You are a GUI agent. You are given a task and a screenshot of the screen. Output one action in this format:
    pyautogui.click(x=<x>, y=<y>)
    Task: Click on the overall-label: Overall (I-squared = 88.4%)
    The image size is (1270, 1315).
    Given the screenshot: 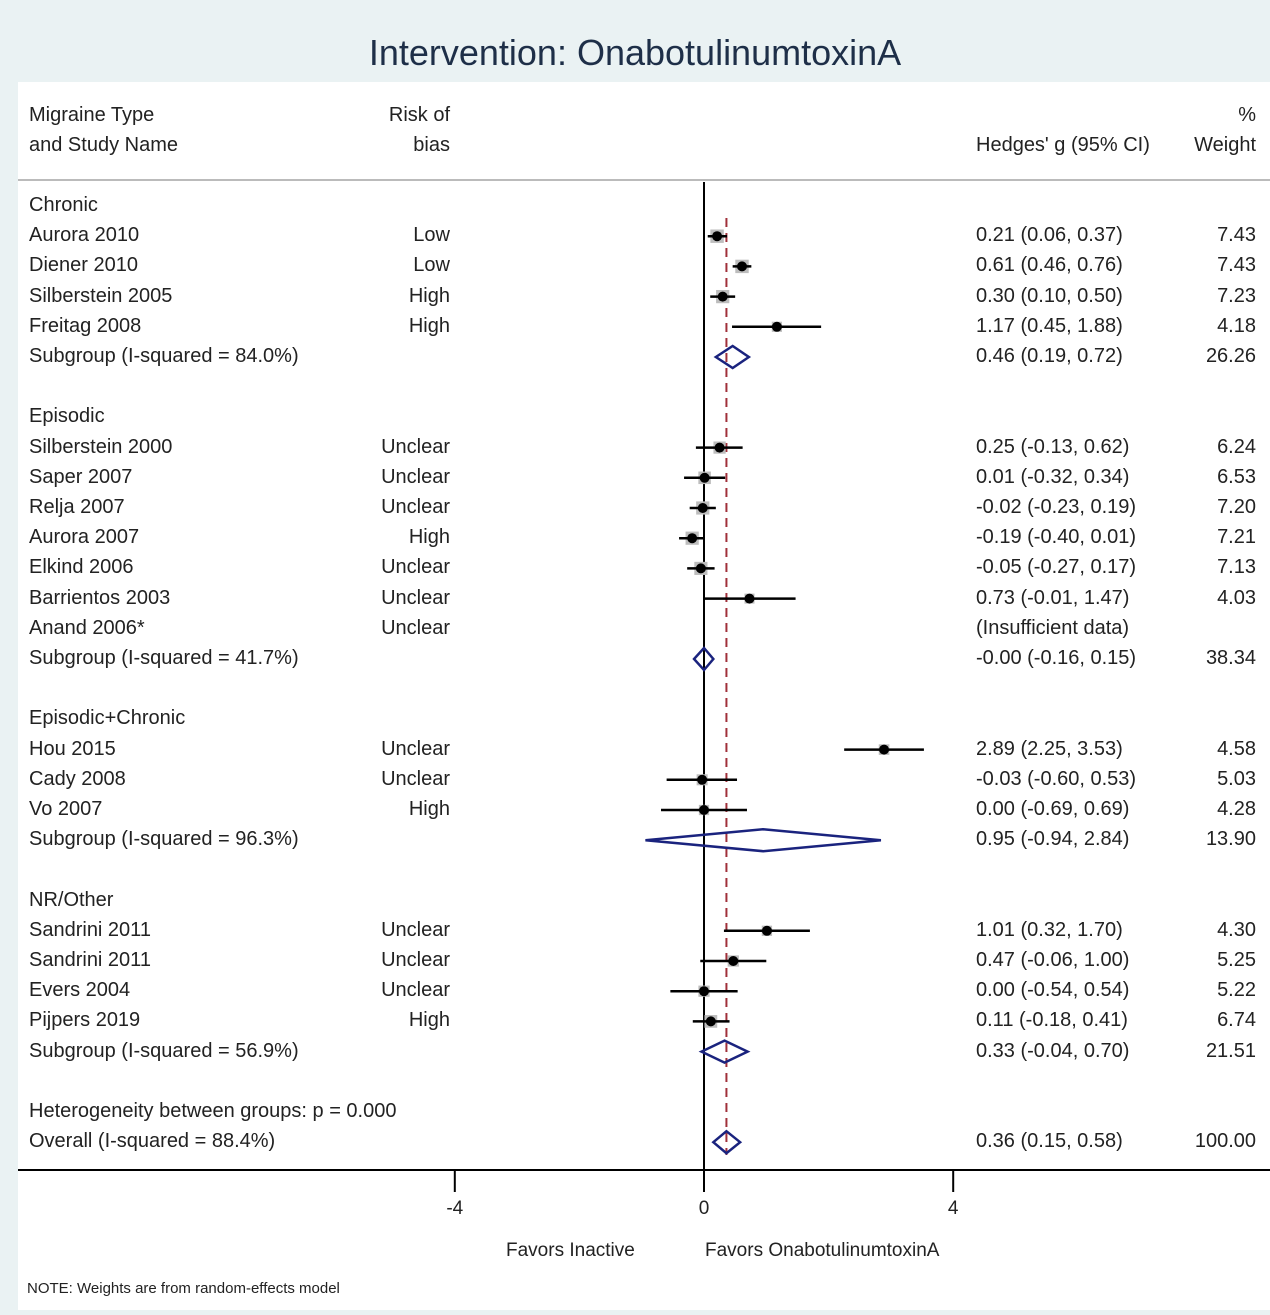 What is the action you would take?
    pyautogui.click(x=152, y=1141)
    